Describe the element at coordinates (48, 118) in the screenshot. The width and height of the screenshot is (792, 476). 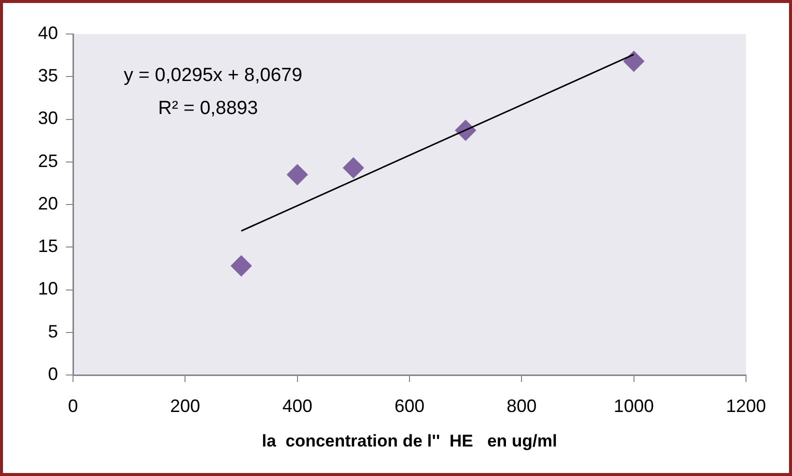
I see `y-tick-label: 30` at that location.